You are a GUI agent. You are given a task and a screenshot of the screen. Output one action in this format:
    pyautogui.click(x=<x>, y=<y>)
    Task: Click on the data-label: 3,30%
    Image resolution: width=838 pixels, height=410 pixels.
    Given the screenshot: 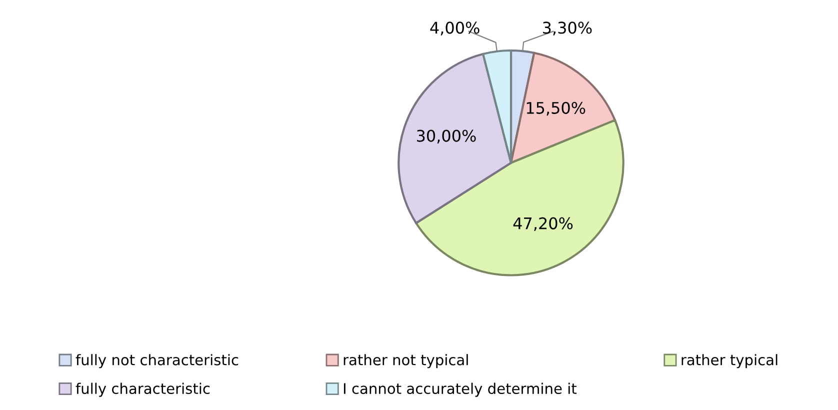 What is the action you would take?
    pyautogui.click(x=567, y=29)
    